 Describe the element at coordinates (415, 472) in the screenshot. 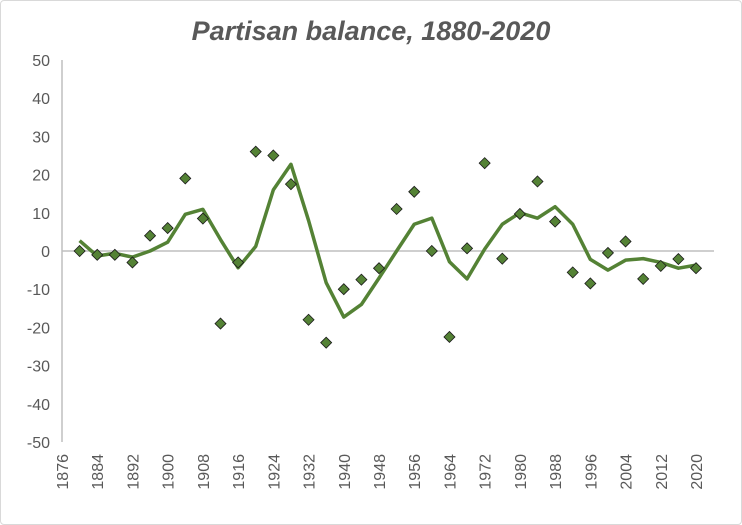

I see `x-tick-label: 1956` at that location.